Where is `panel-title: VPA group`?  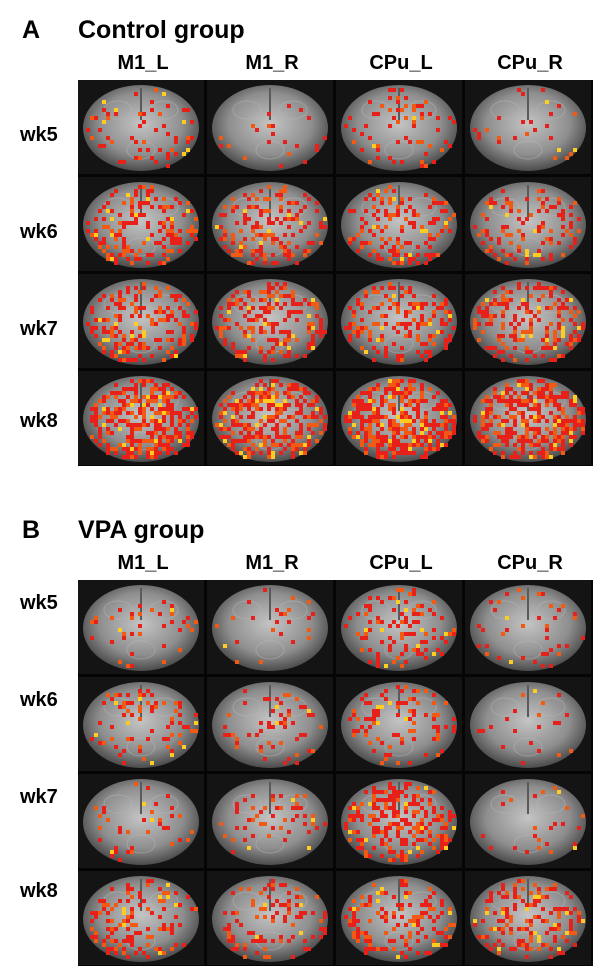 panel-title: VPA group is located at coordinates (141, 530).